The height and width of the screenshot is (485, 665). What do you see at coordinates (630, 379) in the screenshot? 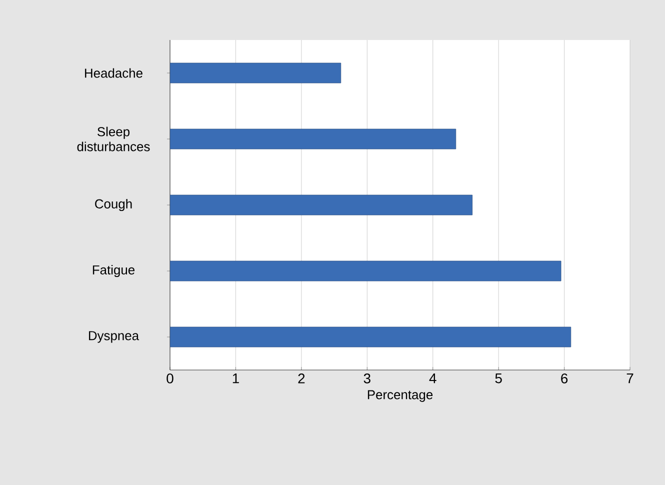
I see `x-tick-label: 7` at bounding box center [630, 379].